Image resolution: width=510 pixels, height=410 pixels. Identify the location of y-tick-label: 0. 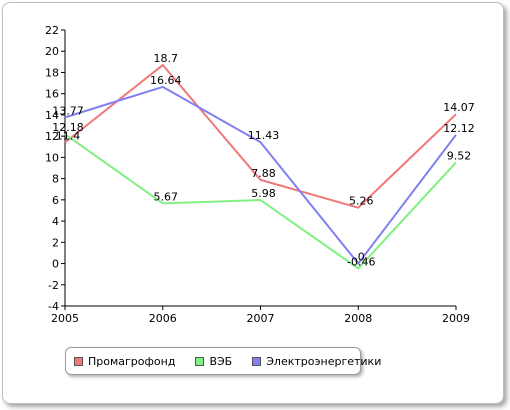
(55, 264).